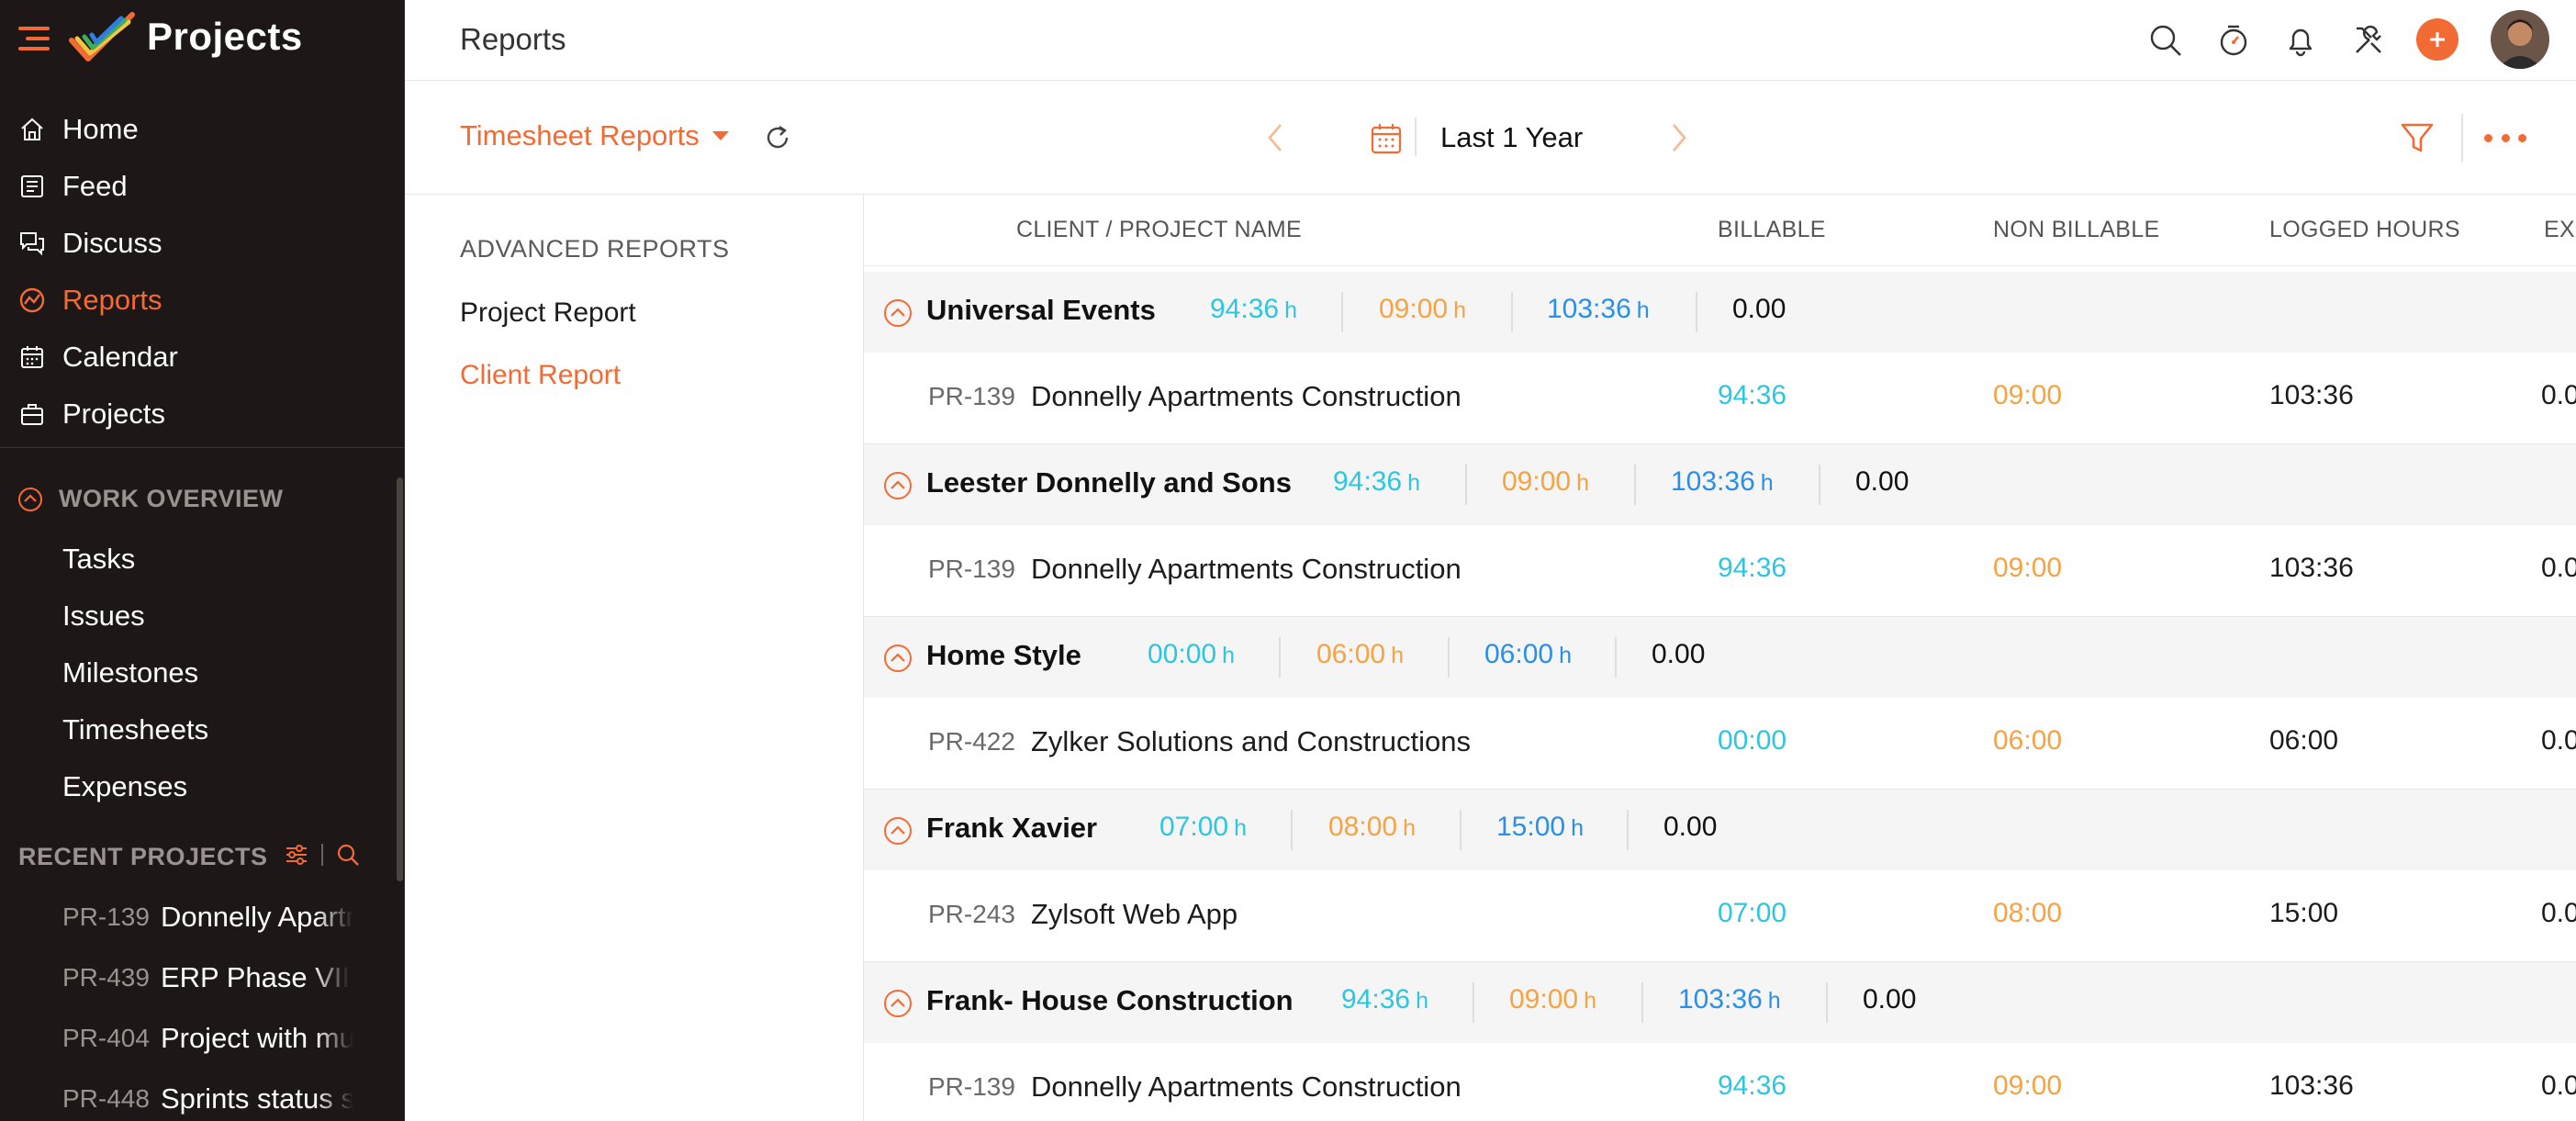 The image size is (2576, 1121). What do you see at coordinates (1275, 137) in the screenshot?
I see `chevron-left-icon` at bounding box center [1275, 137].